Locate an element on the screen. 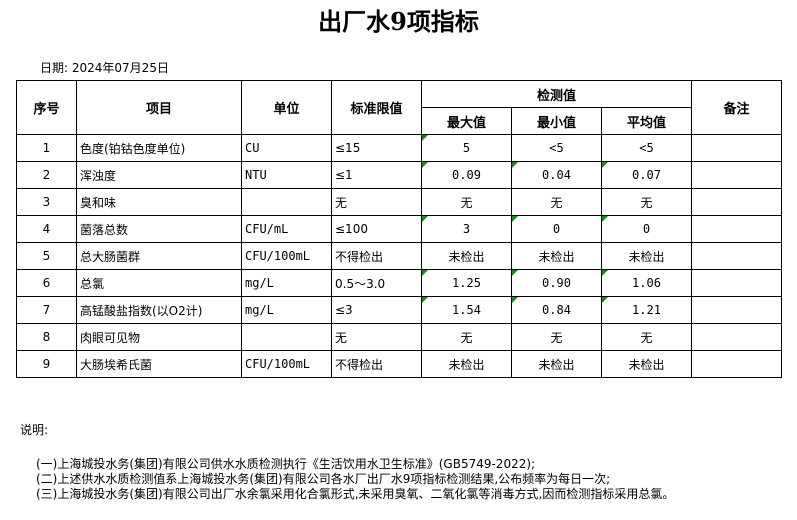 This screenshot has height=520, width=797. cell-avg: 1.21 is located at coordinates (646, 310).